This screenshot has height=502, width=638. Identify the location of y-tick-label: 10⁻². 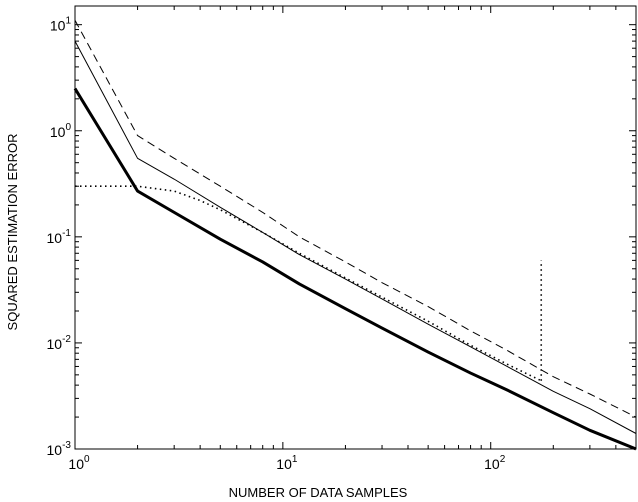
(59, 343).